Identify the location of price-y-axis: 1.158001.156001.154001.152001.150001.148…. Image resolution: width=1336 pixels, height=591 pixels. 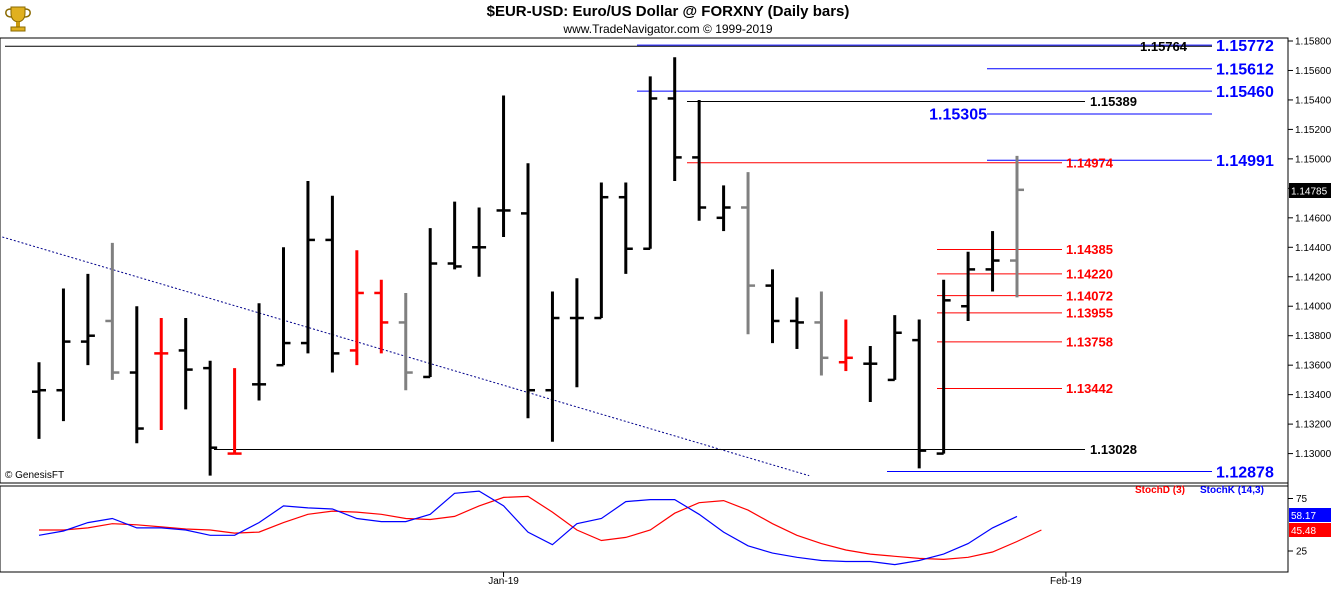
(1310, 248).